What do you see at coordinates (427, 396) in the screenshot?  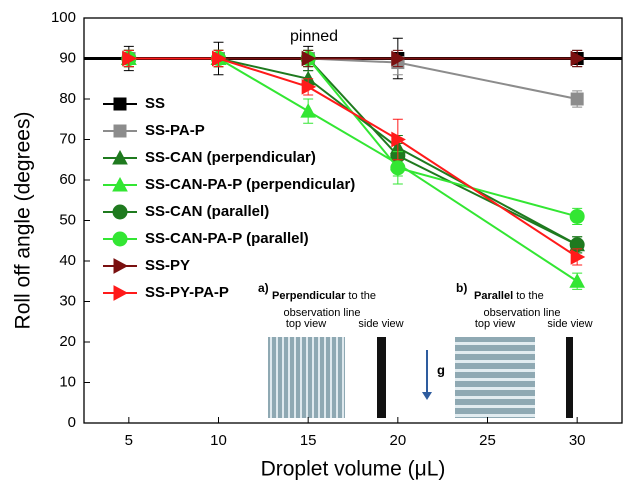 I see `gravity-arrow-head` at bounding box center [427, 396].